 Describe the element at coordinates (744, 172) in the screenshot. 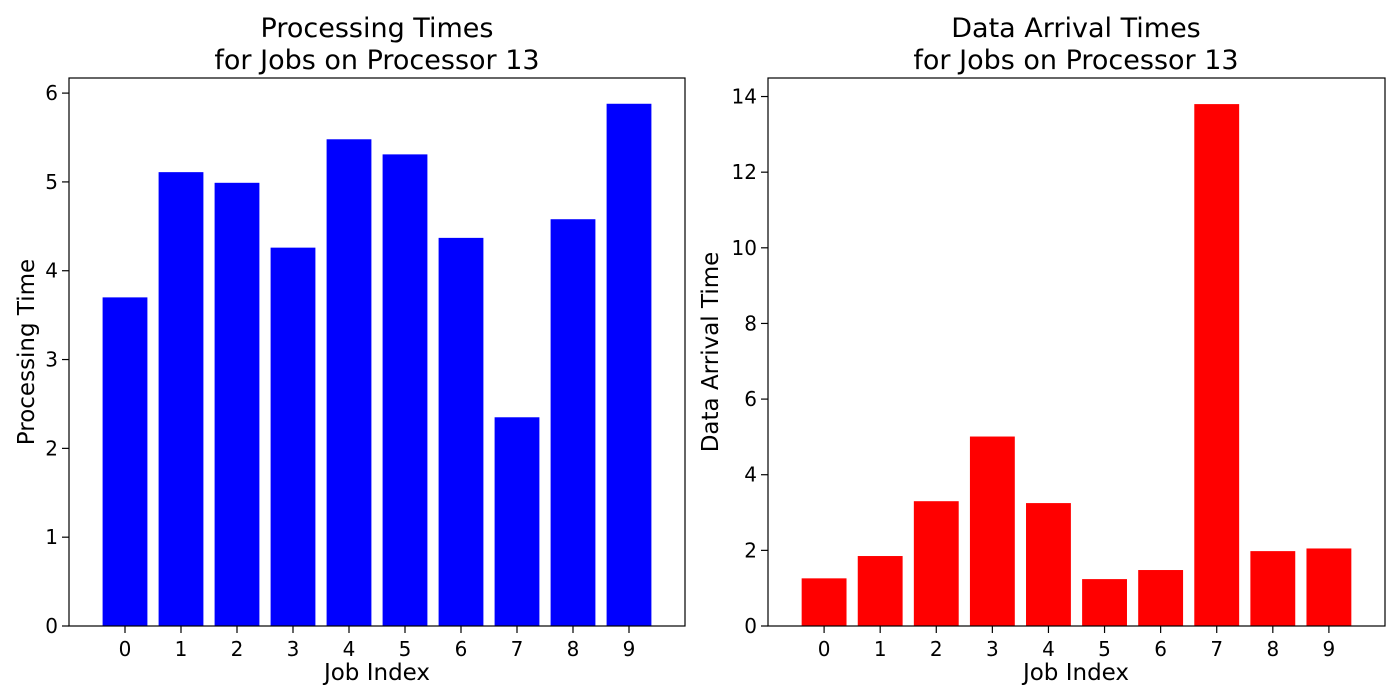

I see `y-tick-label: 12` at that location.